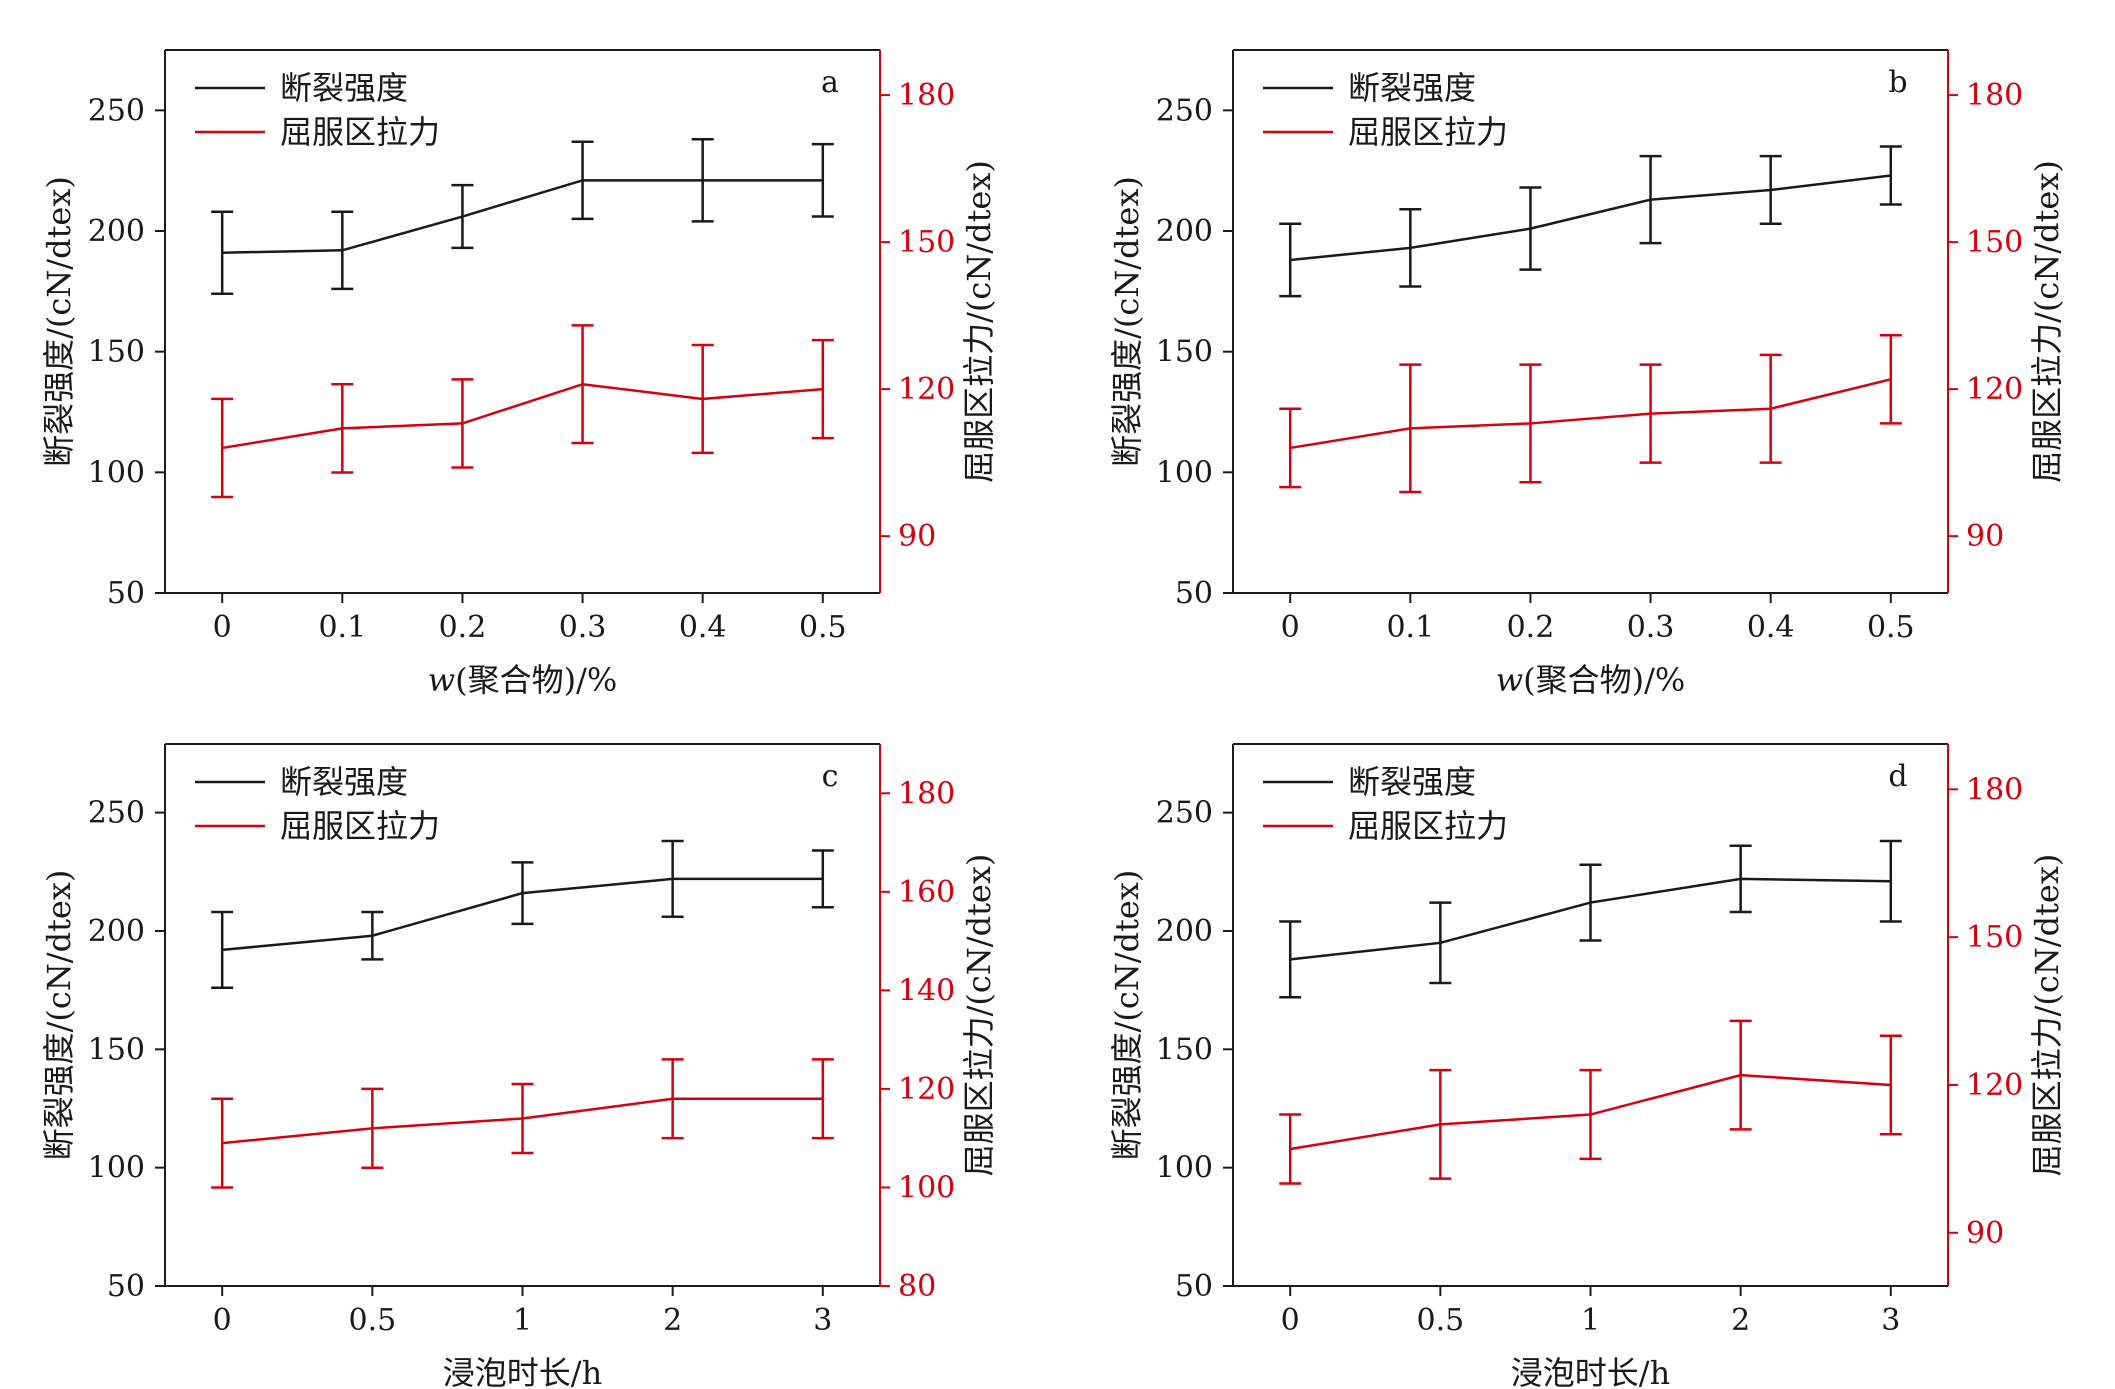  Describe the element at coordinates (583, 627) in the screenshot. I see `x-tick-label: 0.3` at that location.